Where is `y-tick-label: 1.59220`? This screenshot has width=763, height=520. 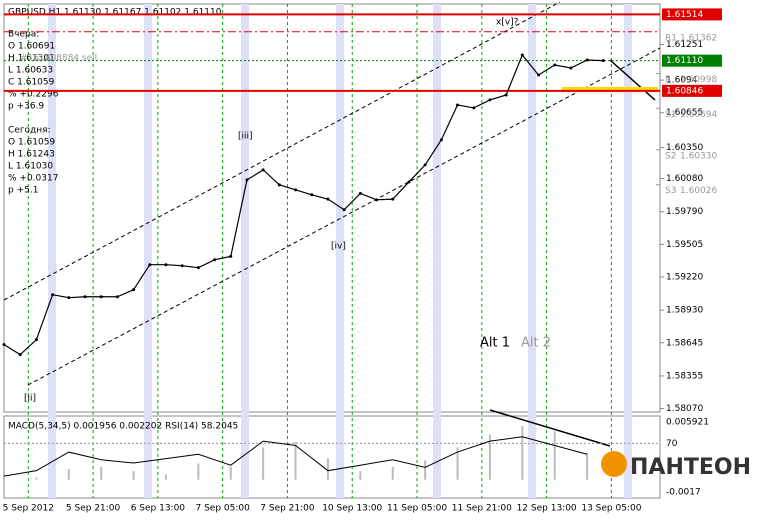 y-tick-label: 1.59220 is located at coordinates (684, 277).